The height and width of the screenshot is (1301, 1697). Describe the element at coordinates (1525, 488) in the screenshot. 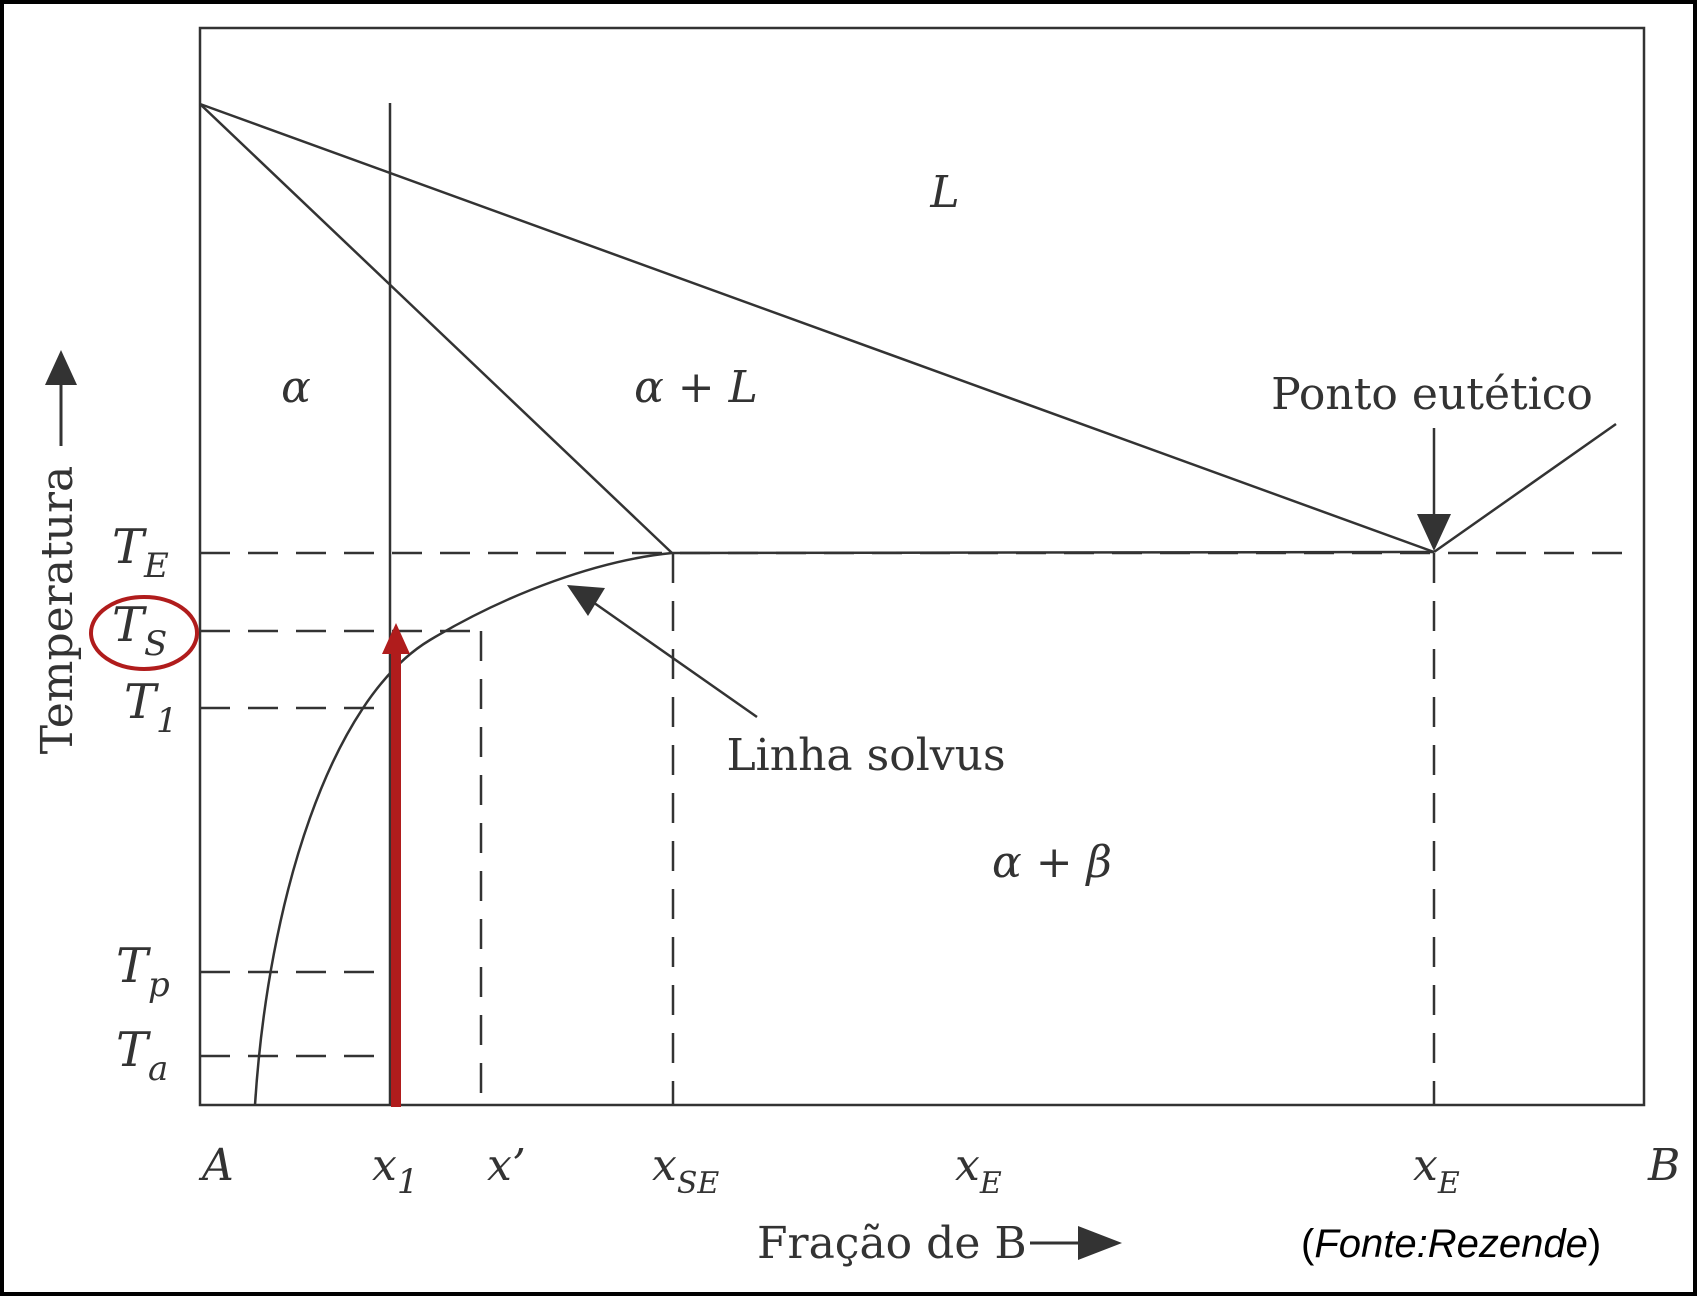

I see `liquidus-right-line` at that location.